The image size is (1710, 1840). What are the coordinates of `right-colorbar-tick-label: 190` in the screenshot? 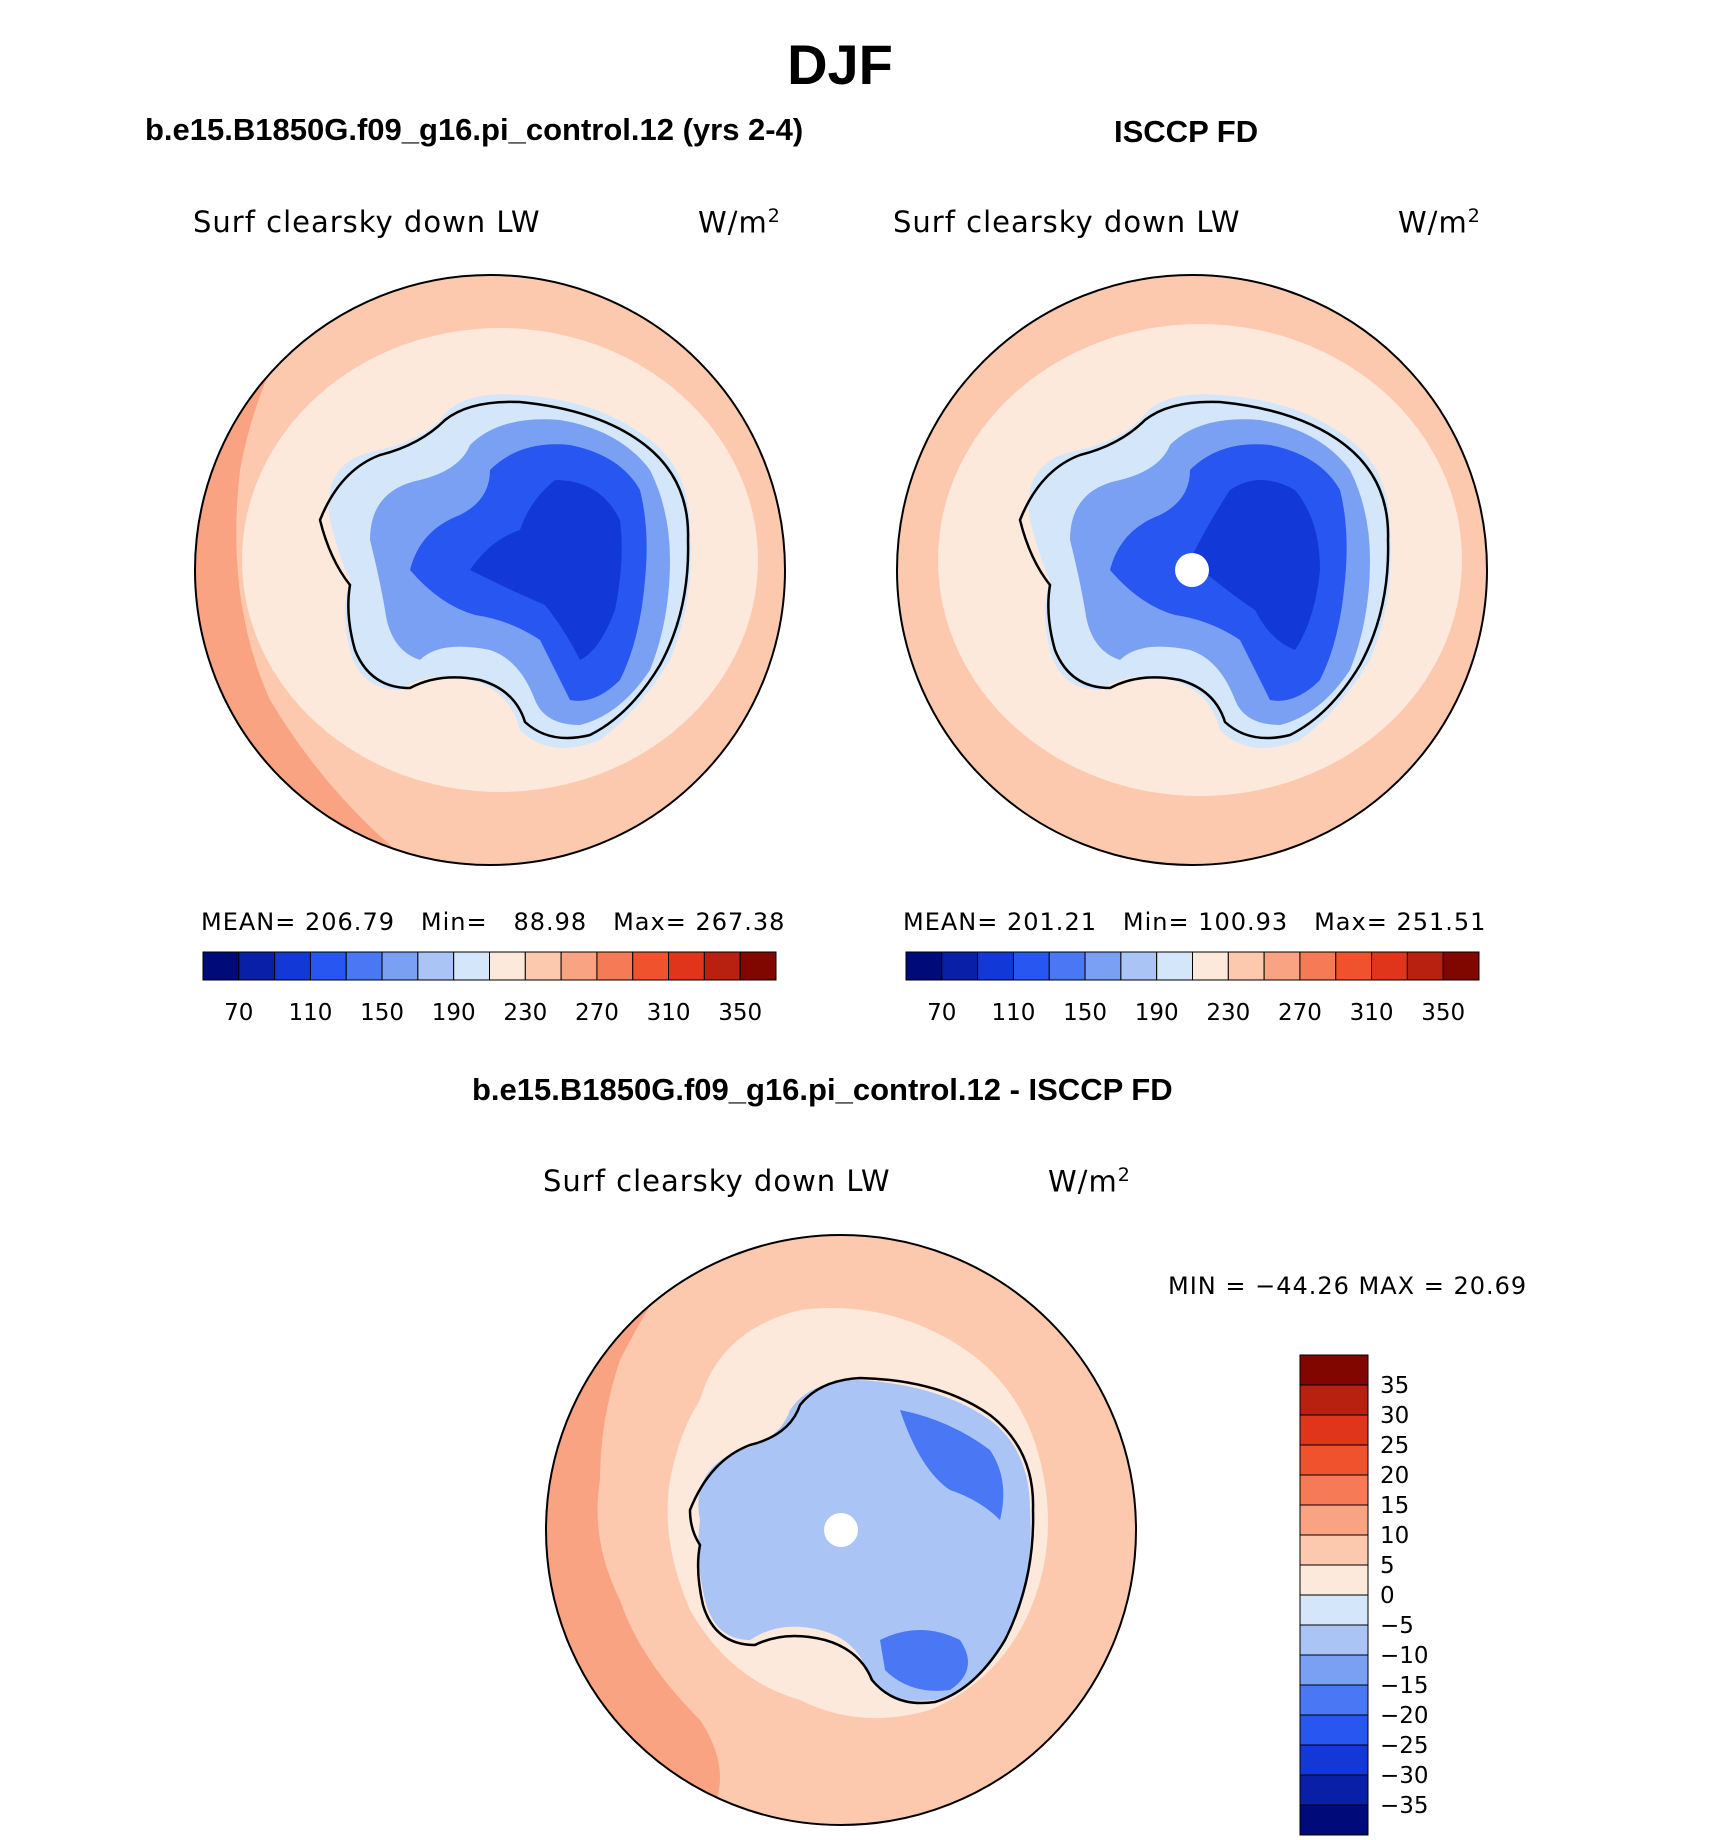 It's located at (1157, 1013).